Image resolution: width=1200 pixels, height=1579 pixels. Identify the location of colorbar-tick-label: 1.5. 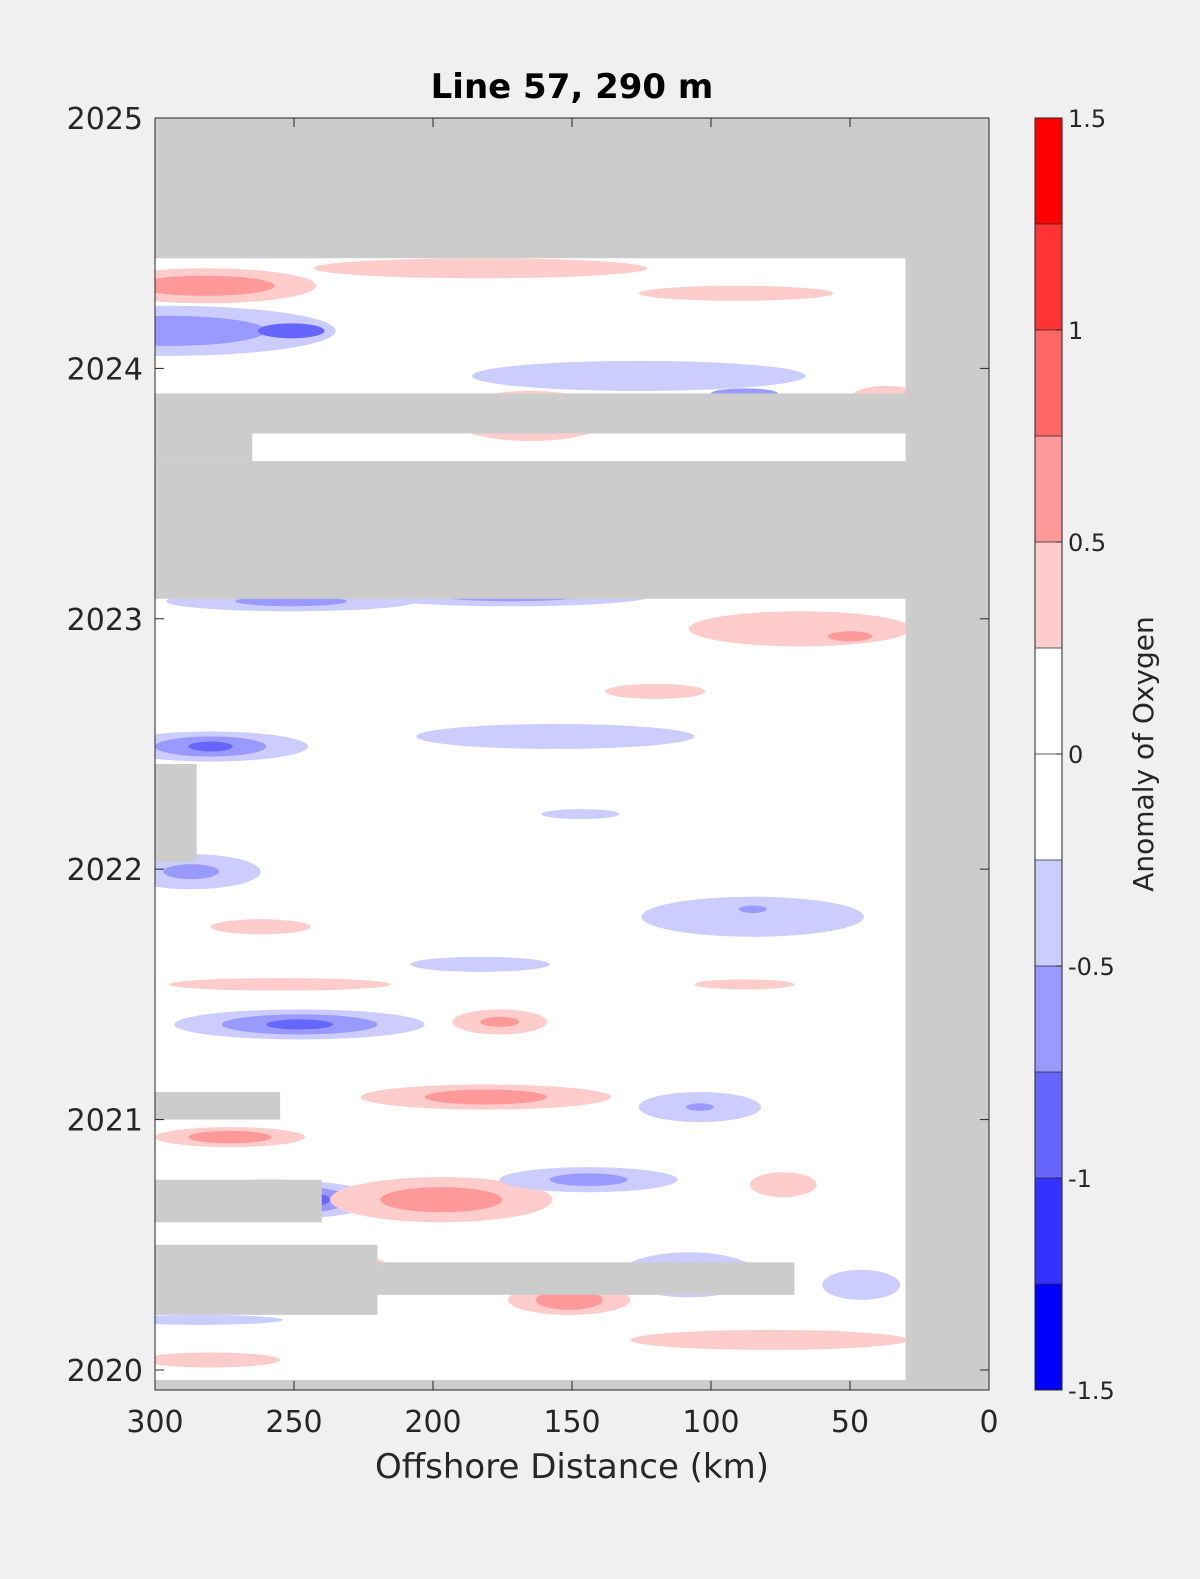
(1087, 119).